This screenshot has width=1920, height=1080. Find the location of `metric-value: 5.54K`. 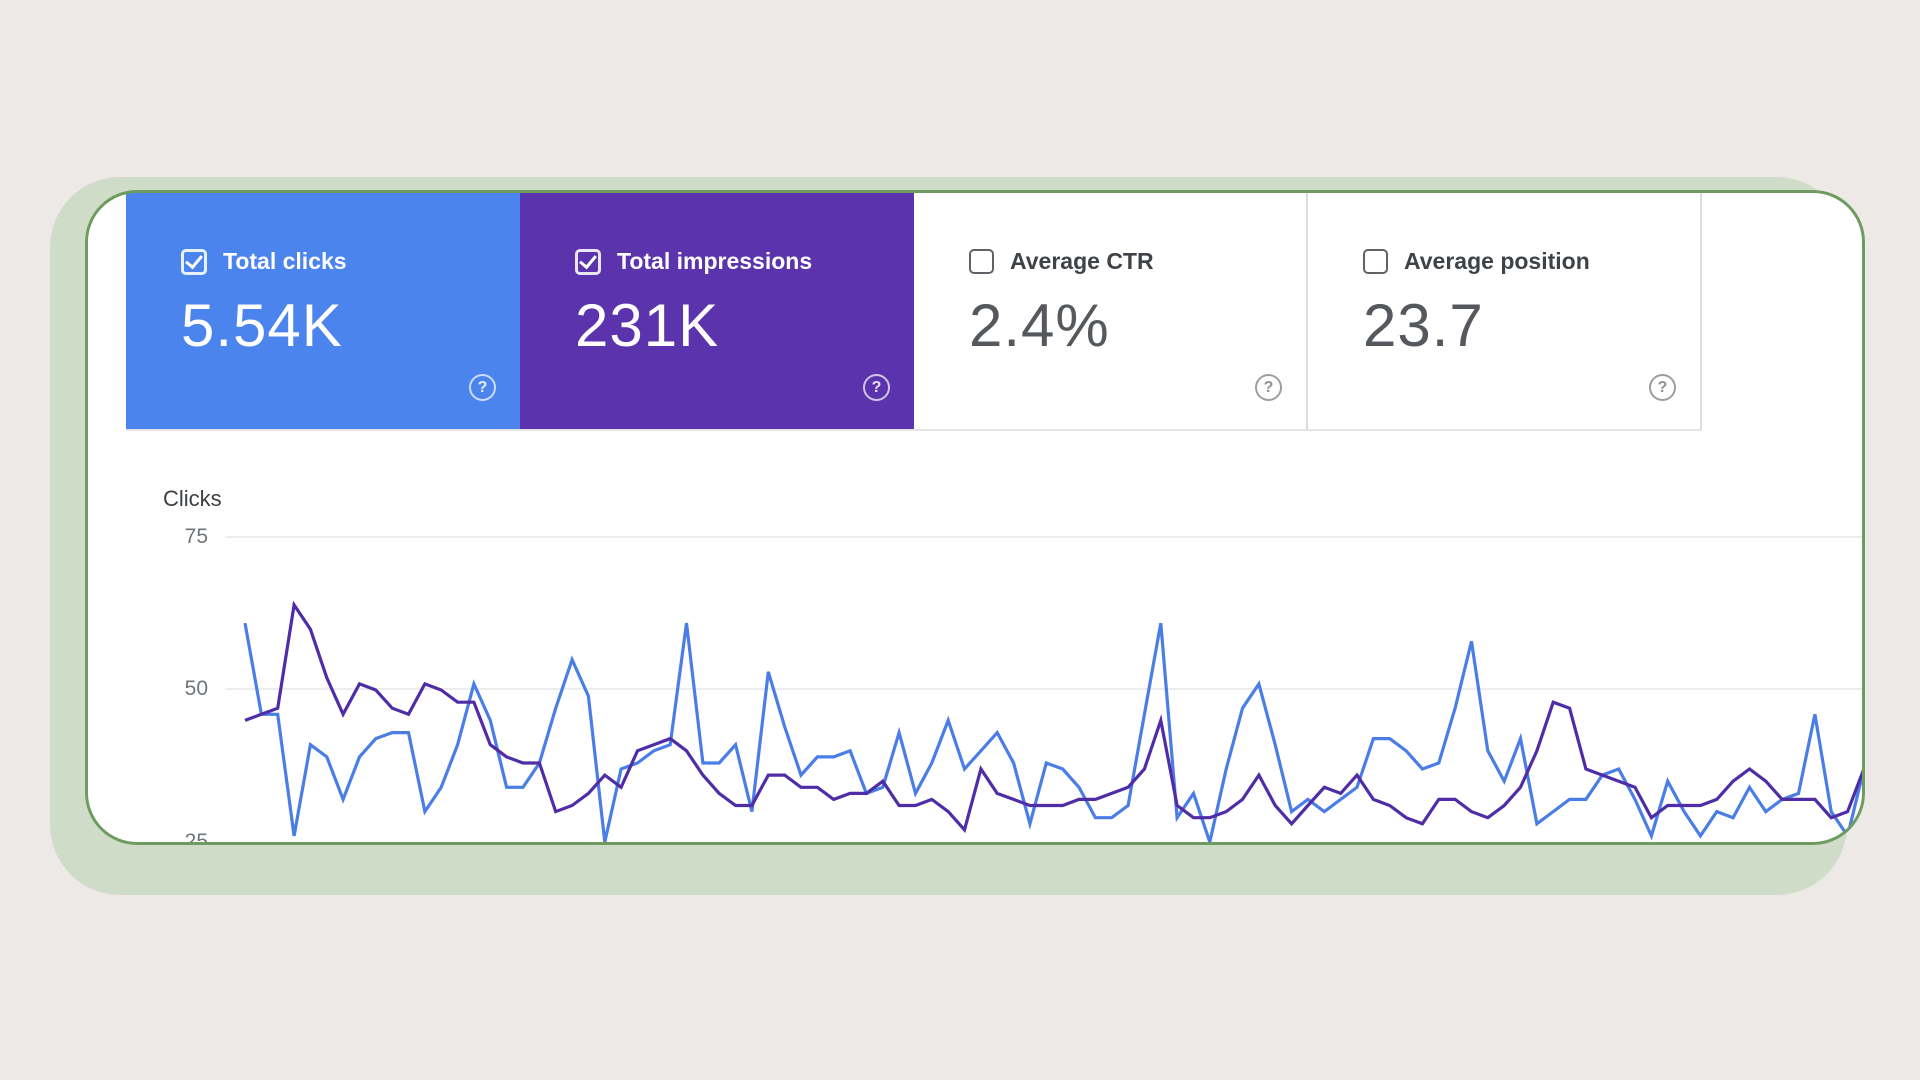

metric-value: 5.54K is located at coordinates (262, 325).